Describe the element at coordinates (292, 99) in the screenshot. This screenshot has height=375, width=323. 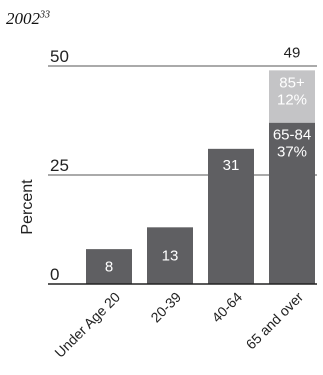
I see `data-label: 12%` at that location.